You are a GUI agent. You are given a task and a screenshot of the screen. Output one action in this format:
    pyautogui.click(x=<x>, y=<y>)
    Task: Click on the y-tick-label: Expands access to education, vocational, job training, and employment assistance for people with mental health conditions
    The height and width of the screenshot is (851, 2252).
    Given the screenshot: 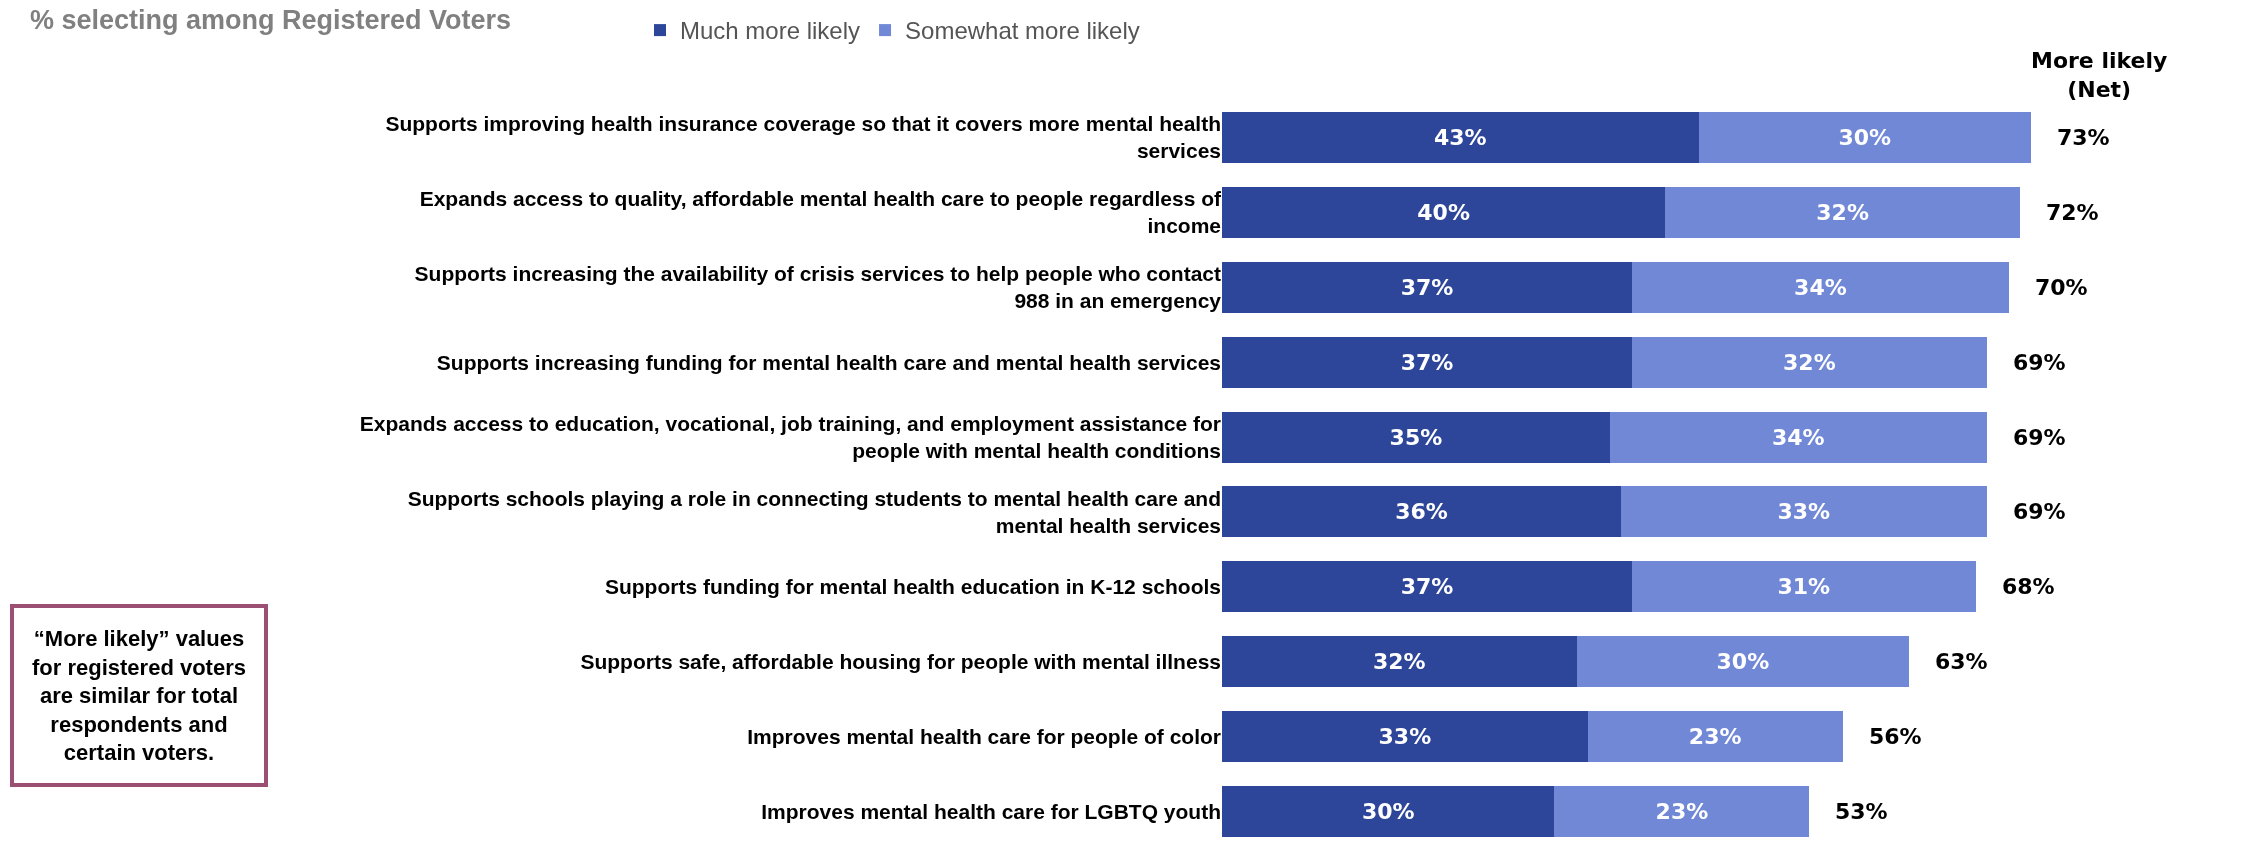 What is the action you would take?
    pyautogui.click(x=790, y=437)
    